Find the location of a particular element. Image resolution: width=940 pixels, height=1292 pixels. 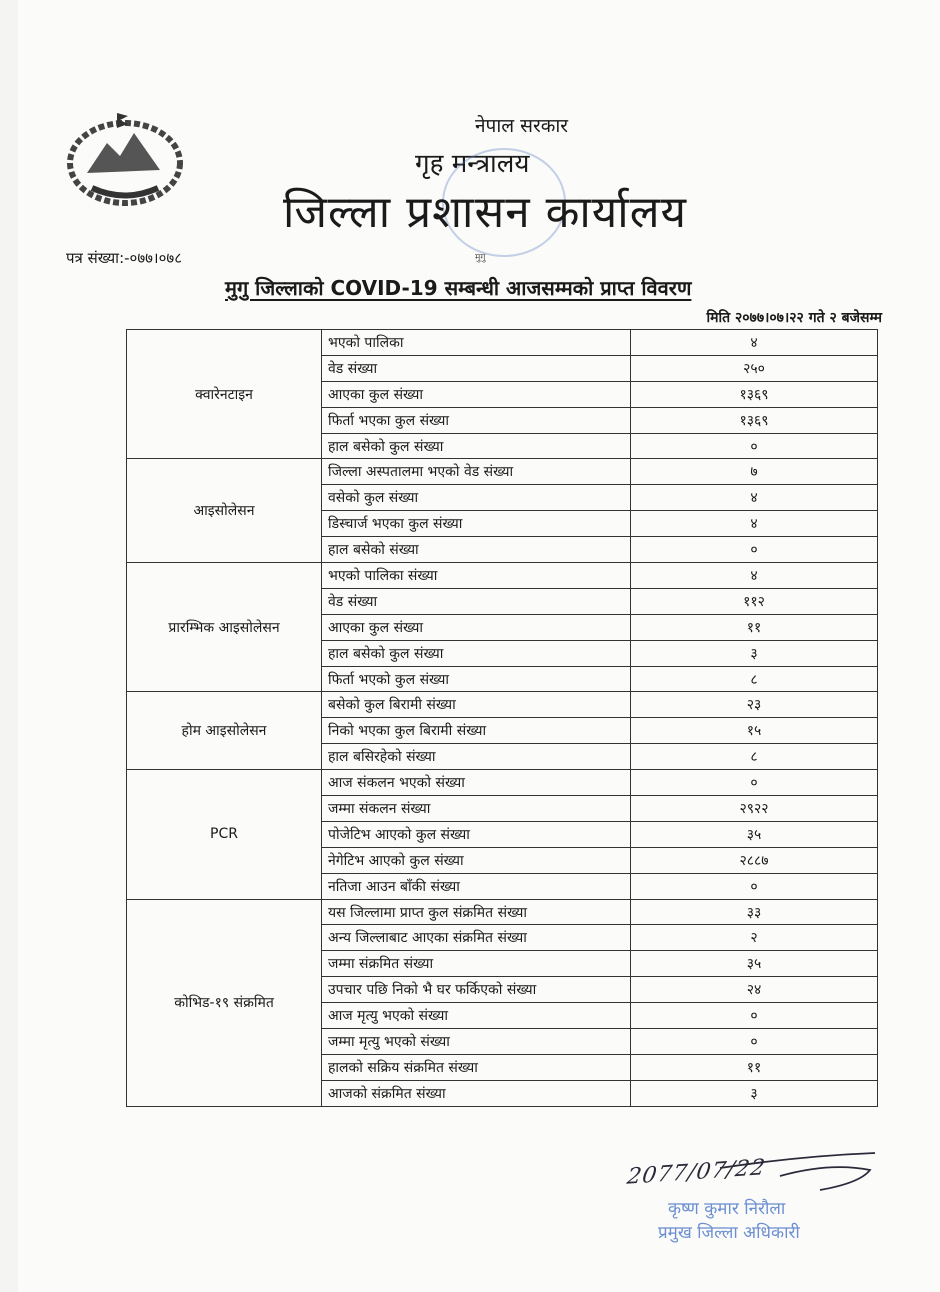

table-row: वसेको कुल संख्या ४ is located at coordinates (502, 498).